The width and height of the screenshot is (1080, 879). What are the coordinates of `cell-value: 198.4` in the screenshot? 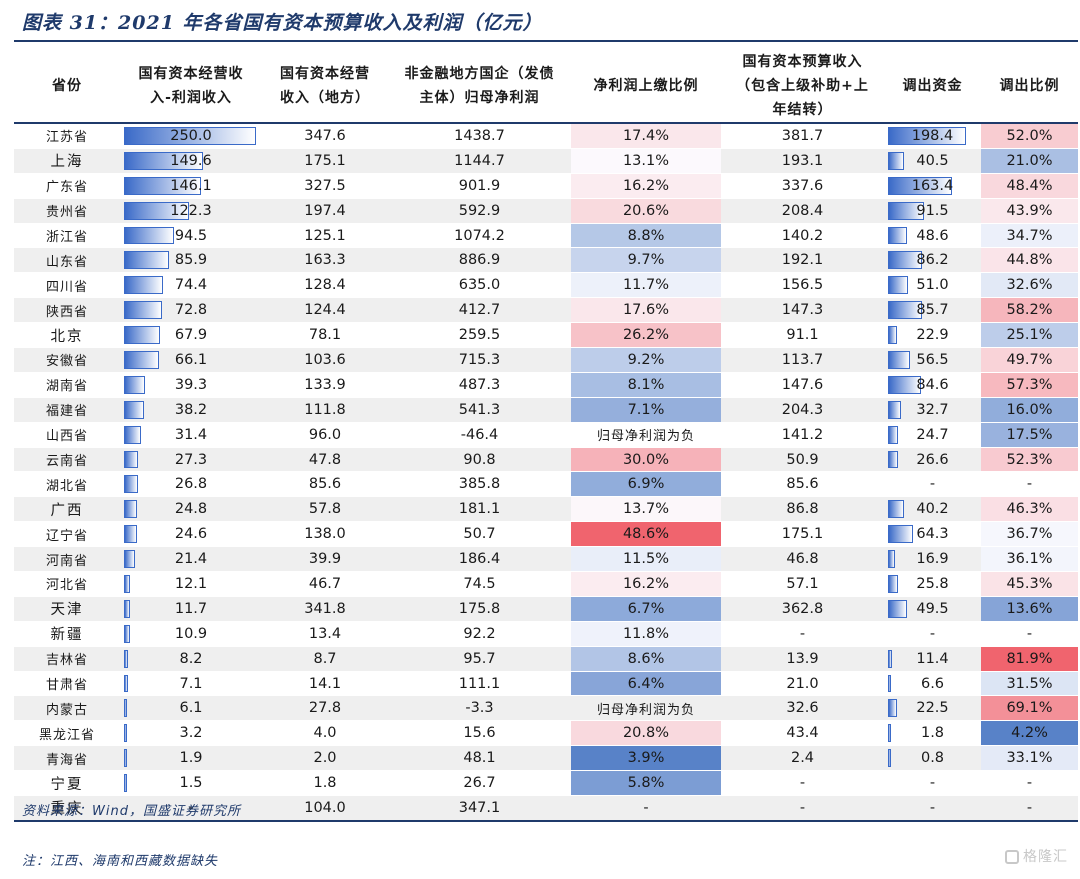 It's located at (932, 135).